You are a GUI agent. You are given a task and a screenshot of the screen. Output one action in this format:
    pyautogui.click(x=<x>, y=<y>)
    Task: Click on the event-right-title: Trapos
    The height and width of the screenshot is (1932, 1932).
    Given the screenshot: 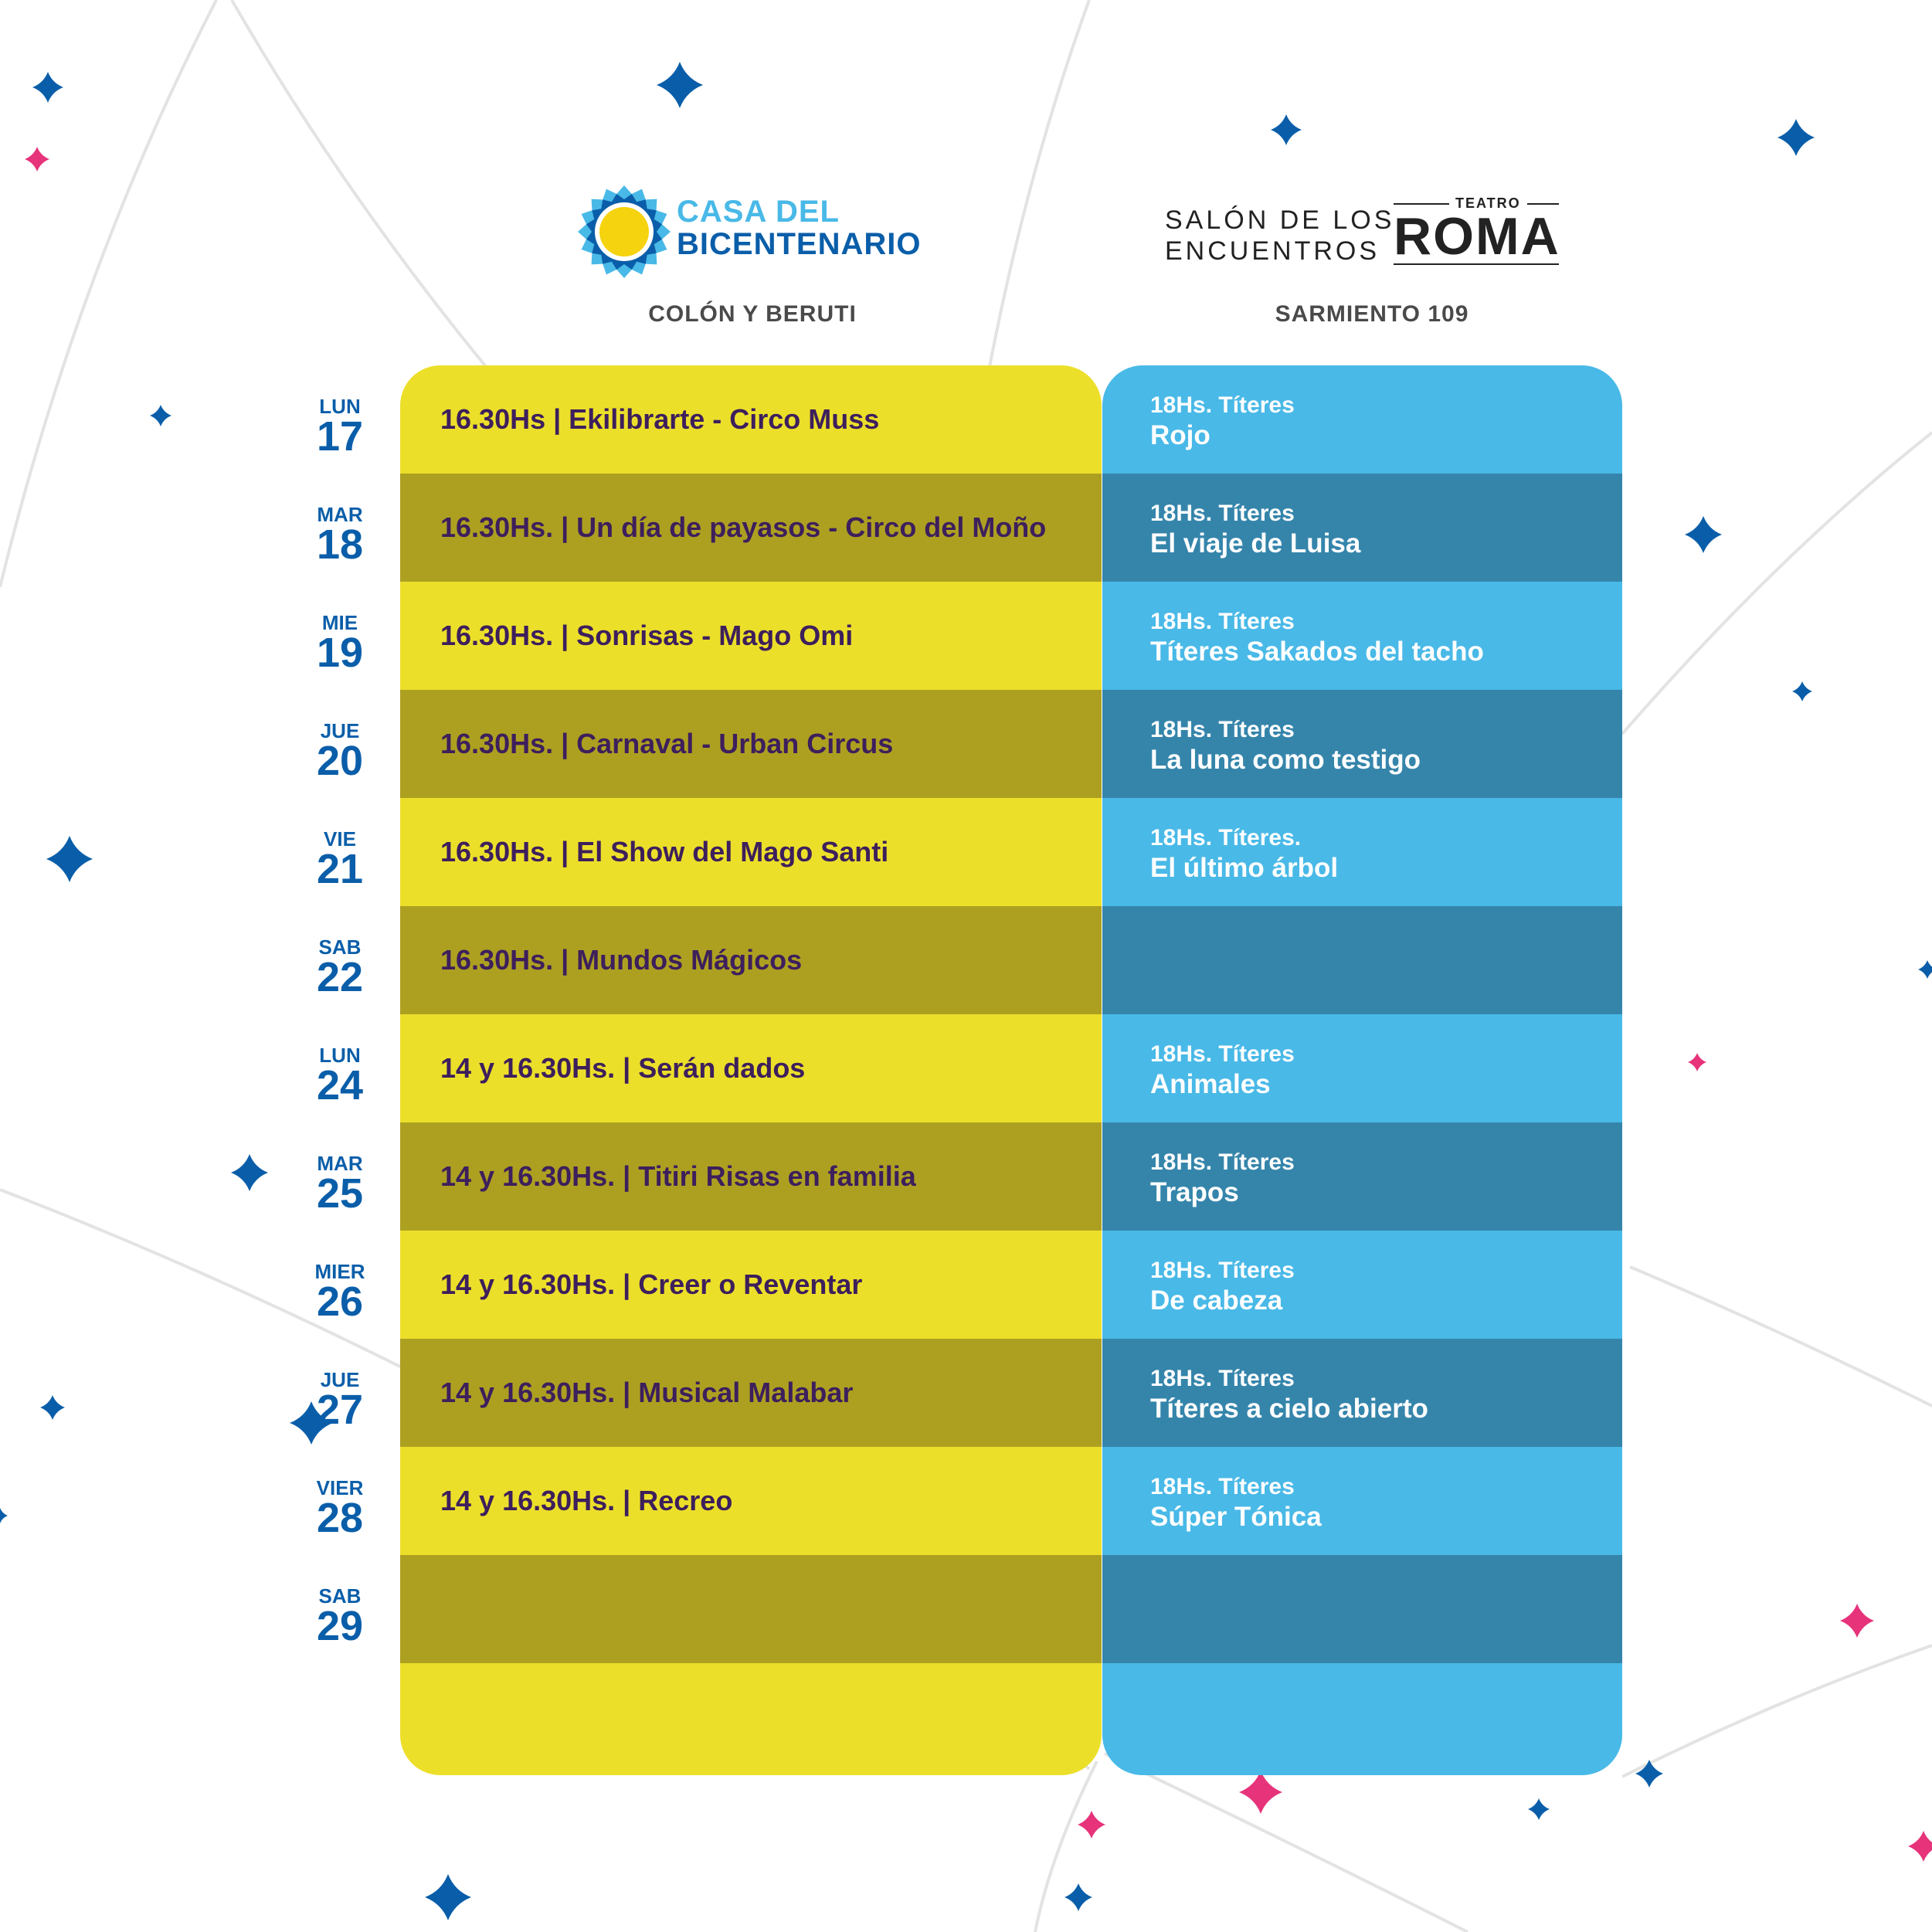 What is the action you would take?
    pyautogui.click(x=1195, y=1192)
    